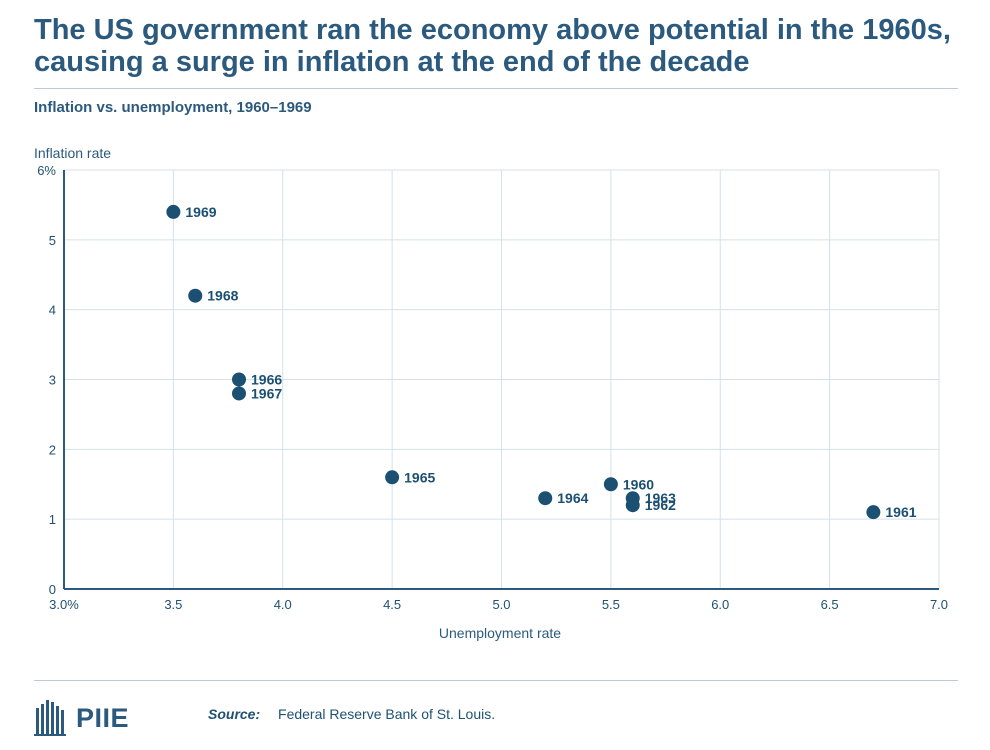 The width and height of the screenshot is (990, 750). What do you see at coordinates (830, 604) in the screenshot?
I see `x-tick-label: 6.5` at bounding box center [830, 604].